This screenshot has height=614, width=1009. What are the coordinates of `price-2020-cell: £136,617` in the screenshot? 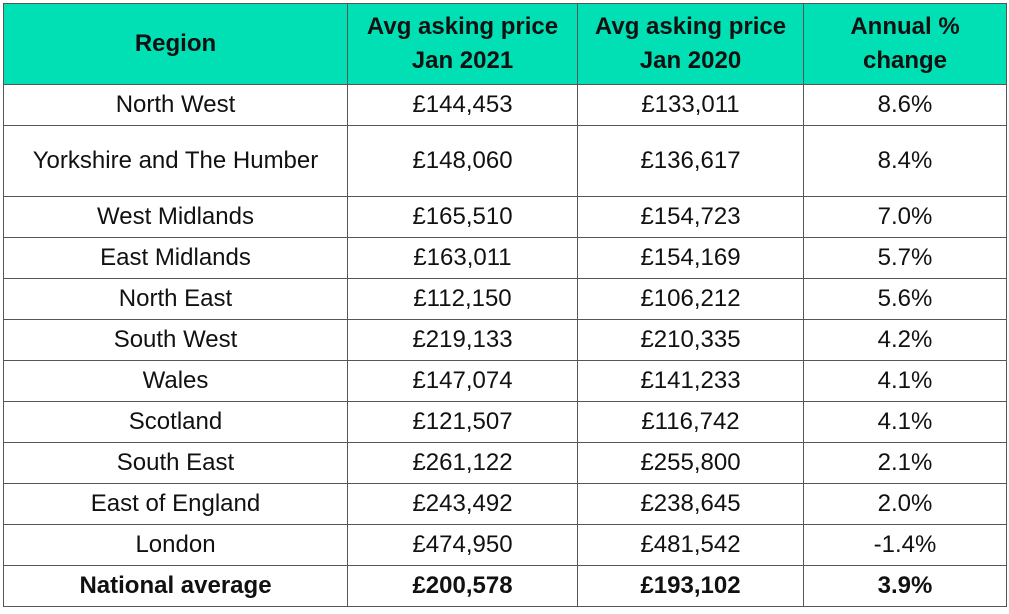 It's located at (690, 161).